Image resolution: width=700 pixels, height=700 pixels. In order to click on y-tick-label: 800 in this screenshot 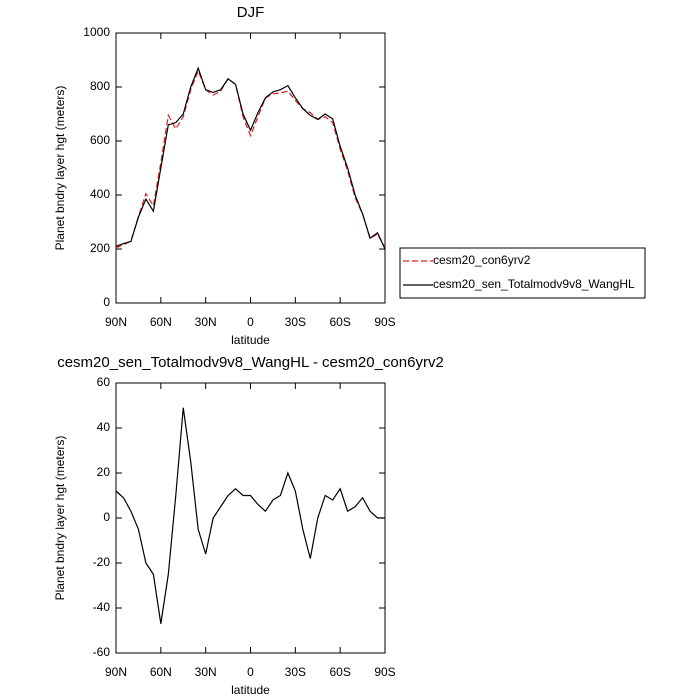, I will do `click(100, 86)`.